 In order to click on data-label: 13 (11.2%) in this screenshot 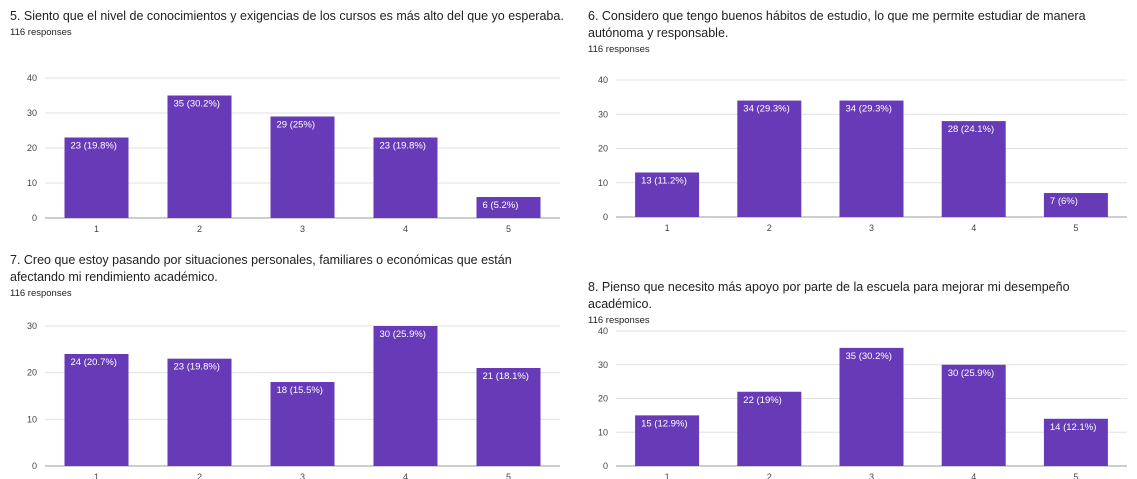, I will do `click(664, 180)`.